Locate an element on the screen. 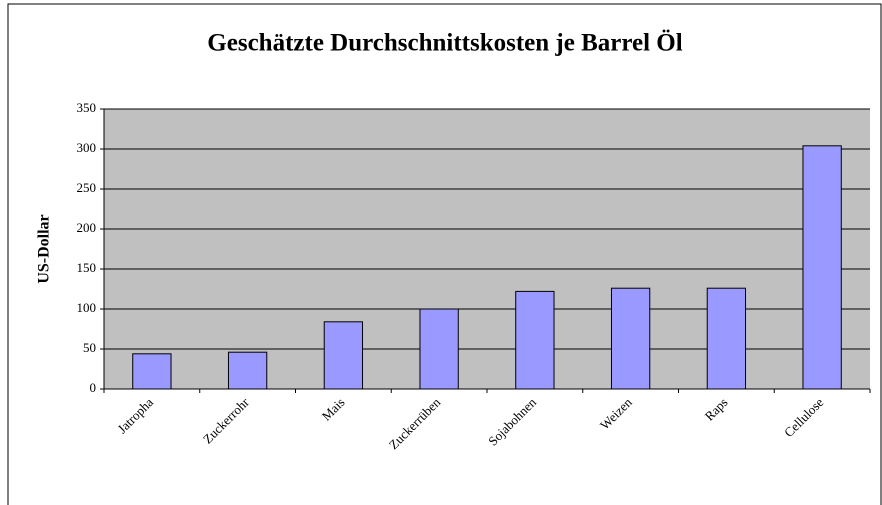  x-tick-label: Zuckerrohr is located at coordinates (226, 420).